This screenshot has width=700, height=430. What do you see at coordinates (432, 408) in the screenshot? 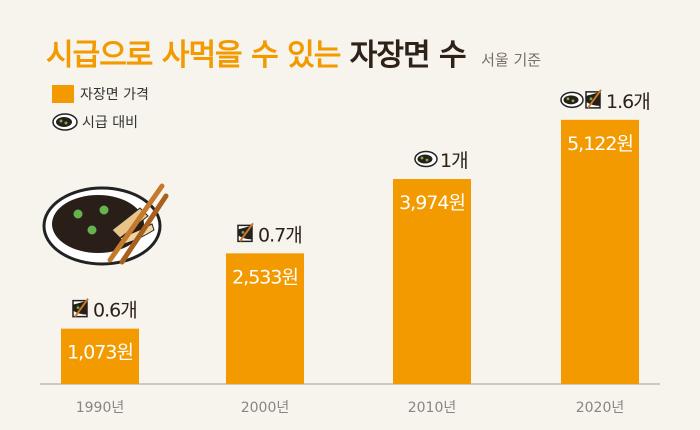
I see `x-tick-label: 2010년` at bounding box center [432, 408].